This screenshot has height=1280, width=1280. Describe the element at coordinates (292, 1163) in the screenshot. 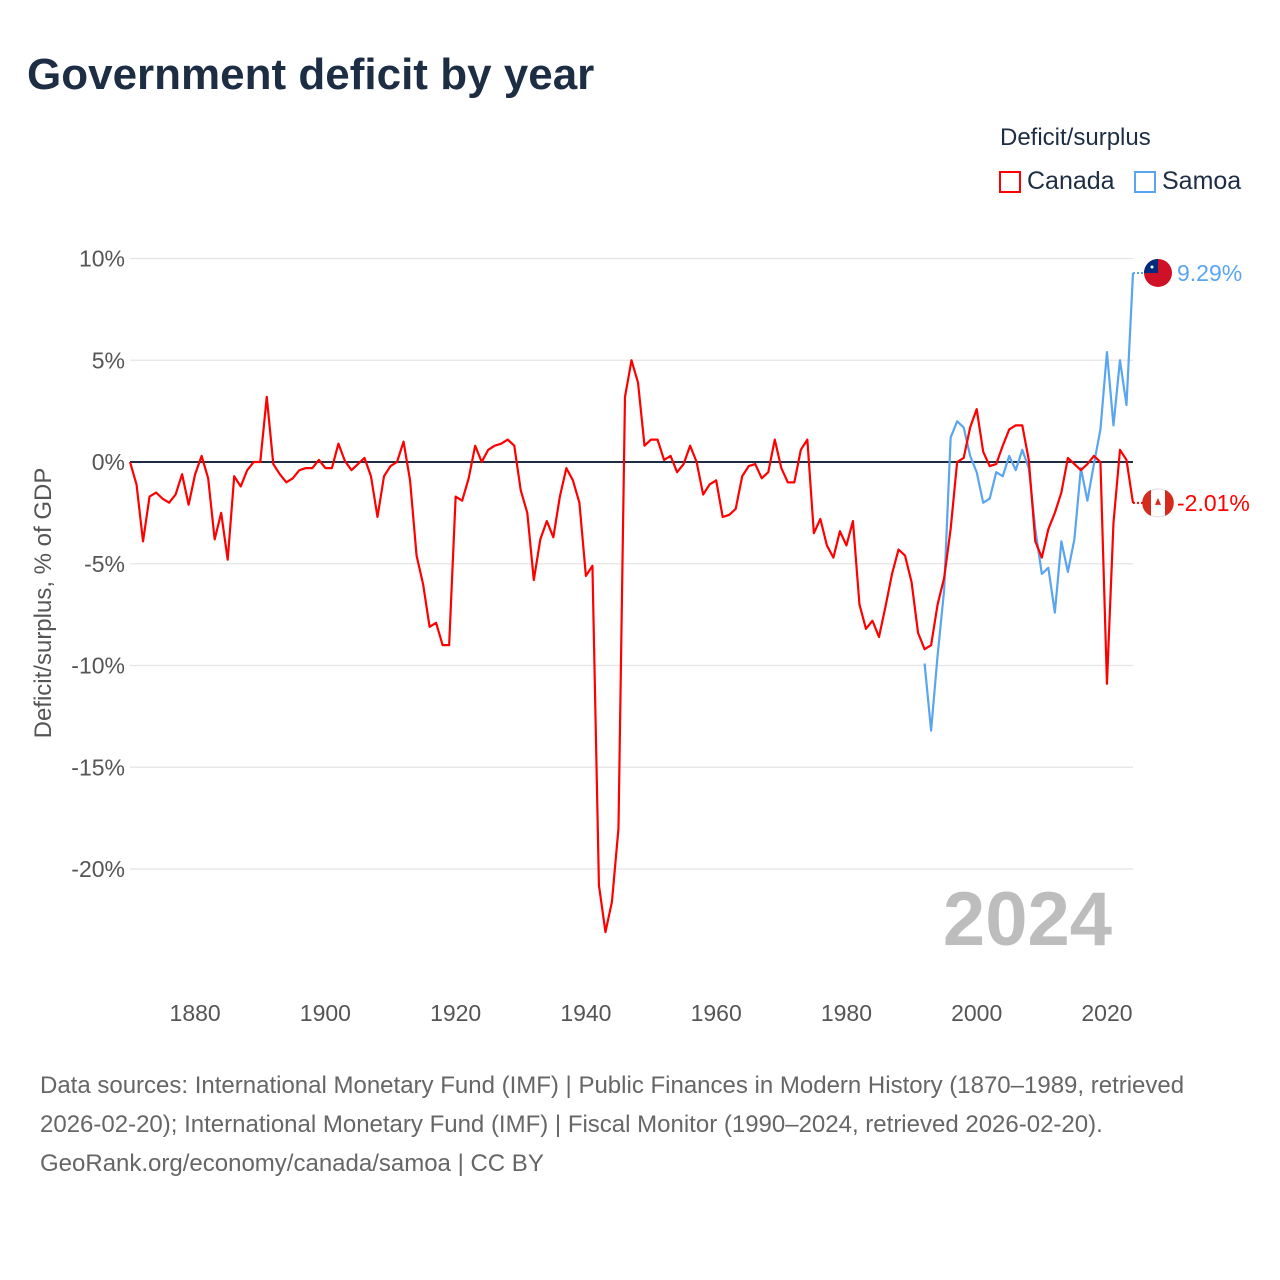

I see `attribution-link: GeoRank.org/economy/canada/samoa | CC BY` at that location.